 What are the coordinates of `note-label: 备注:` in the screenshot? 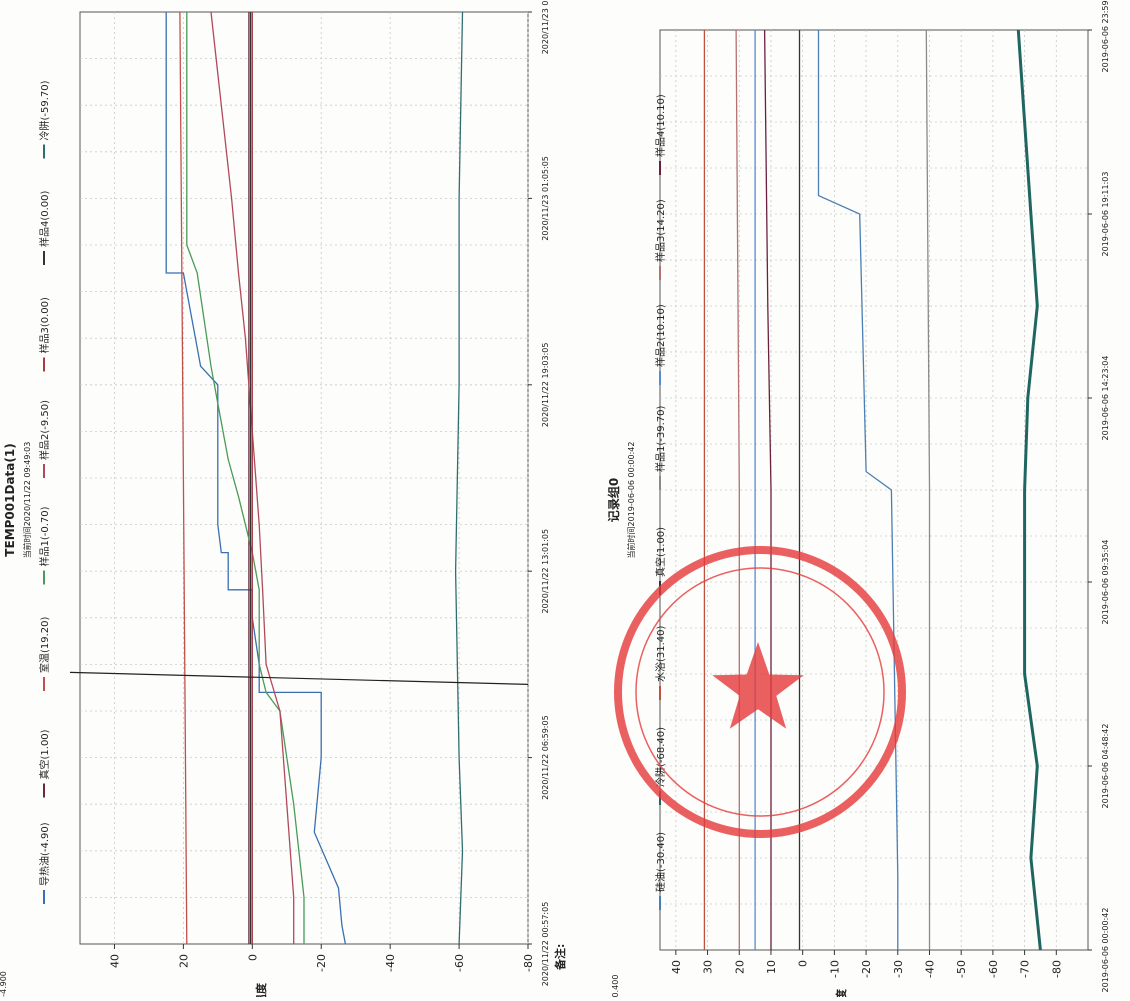 It's located at (560, 957).